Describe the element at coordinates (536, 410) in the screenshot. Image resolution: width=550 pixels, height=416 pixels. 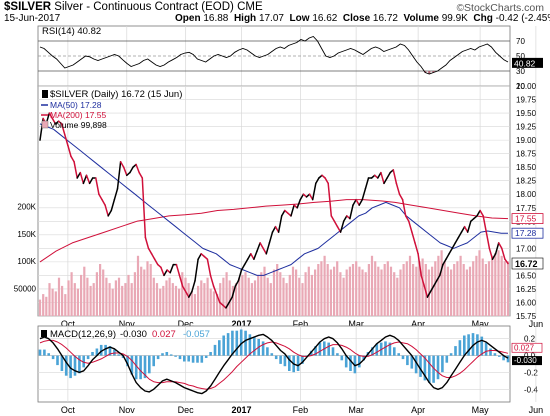
I see `macd-x-tick-label: Jun` at that location.